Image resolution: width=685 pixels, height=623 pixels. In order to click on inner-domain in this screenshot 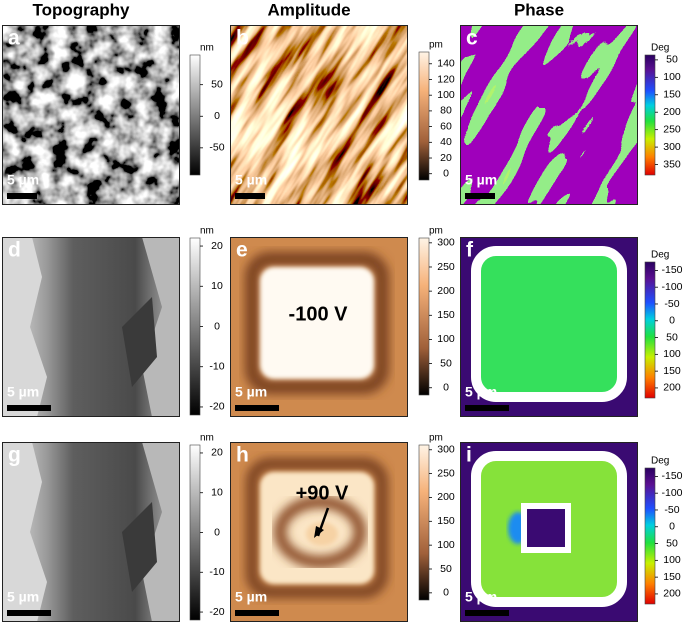, I will do `click(320, 532)`.